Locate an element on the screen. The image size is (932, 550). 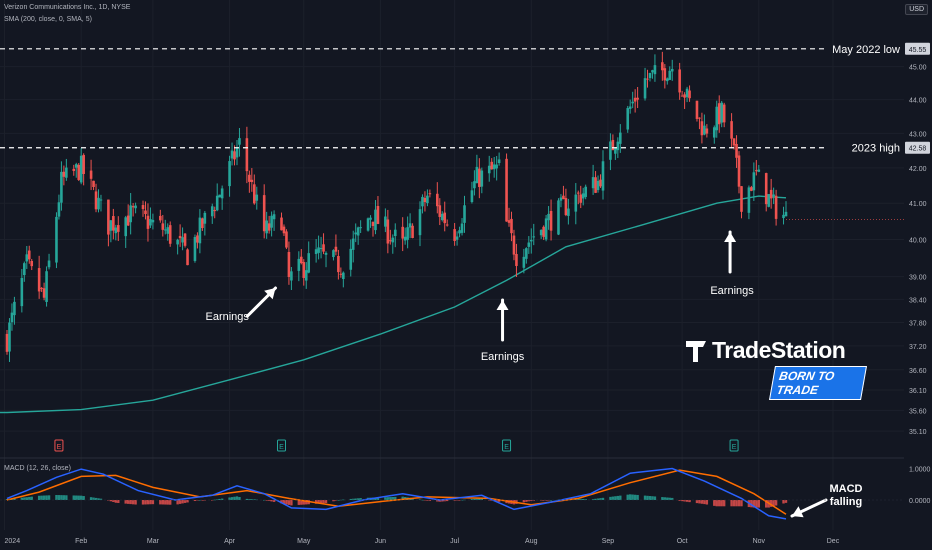
currency-badge: USD is located at coordinates (916, 9).